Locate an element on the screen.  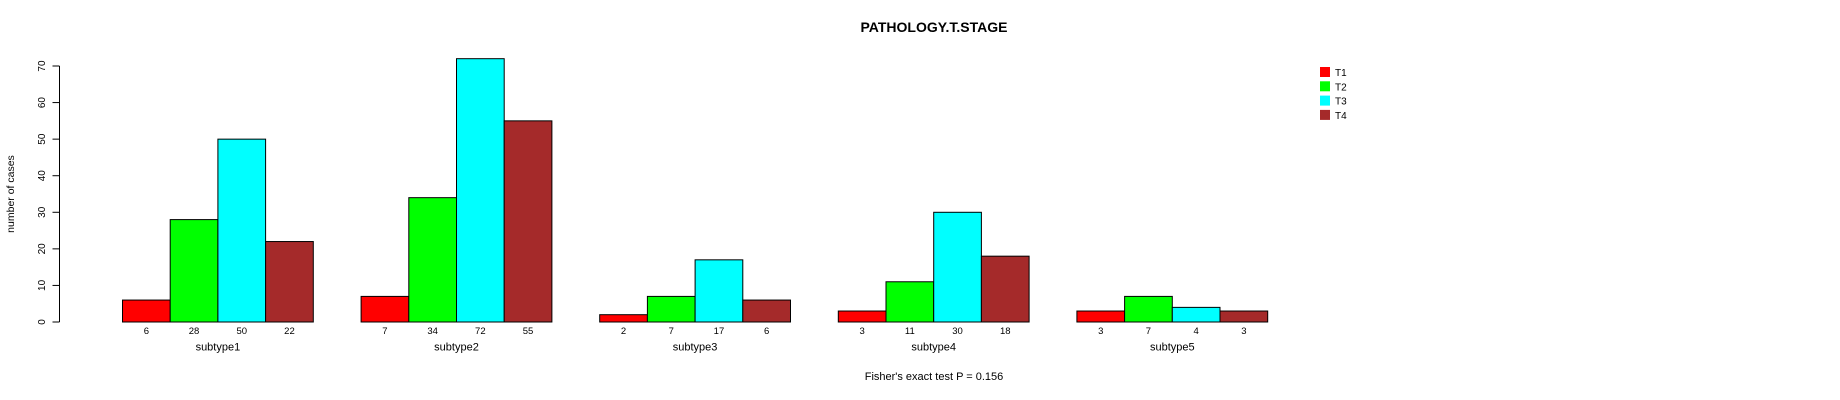
bar-T3-subtype5 is located at coordinates (1196, 314).